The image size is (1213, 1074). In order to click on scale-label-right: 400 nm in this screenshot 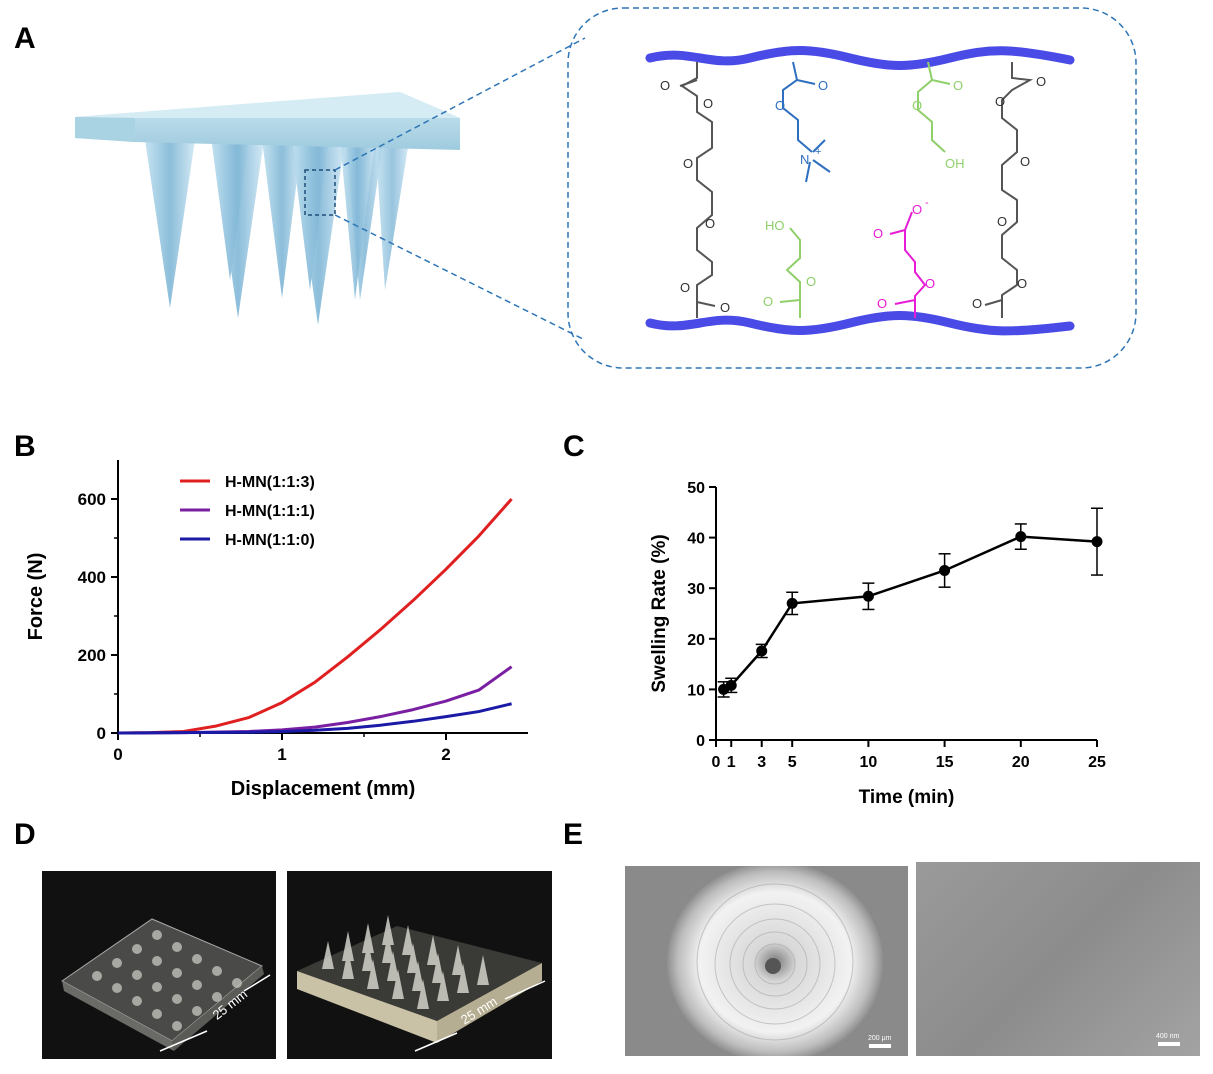, I will do `click(1168, 1036)`.